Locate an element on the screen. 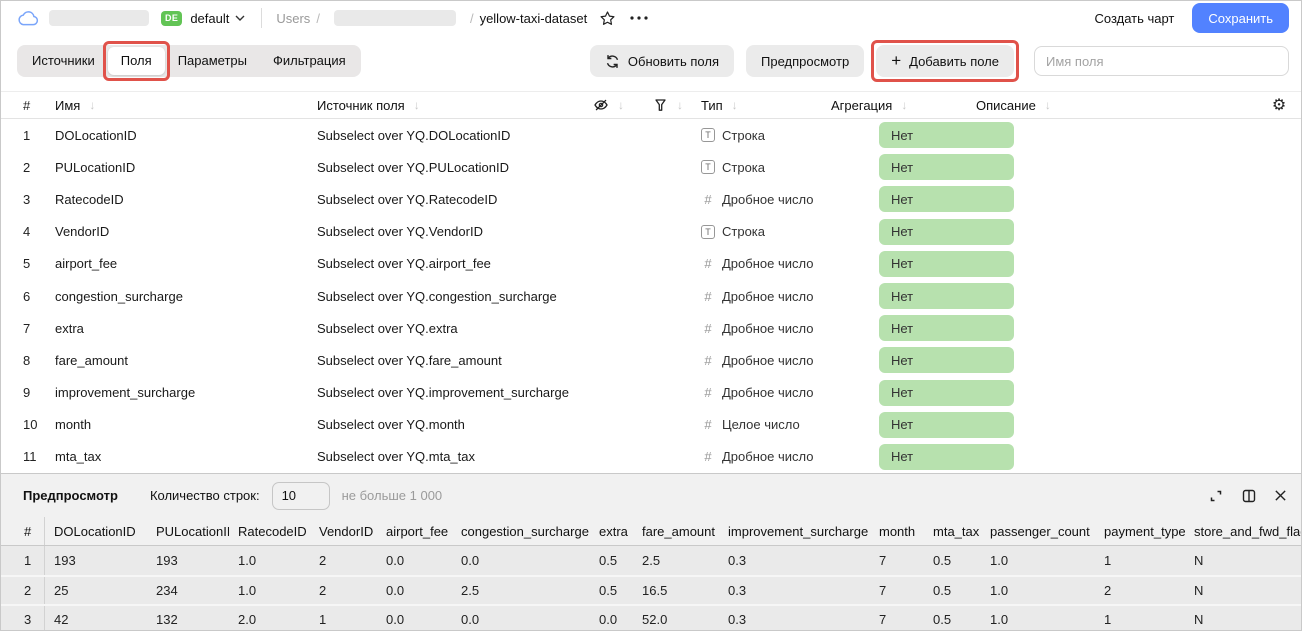 Image resolution: width=1302 pixels, height=631 pixels. preview-cell: 0.3 is located at coordinates (737, 619).